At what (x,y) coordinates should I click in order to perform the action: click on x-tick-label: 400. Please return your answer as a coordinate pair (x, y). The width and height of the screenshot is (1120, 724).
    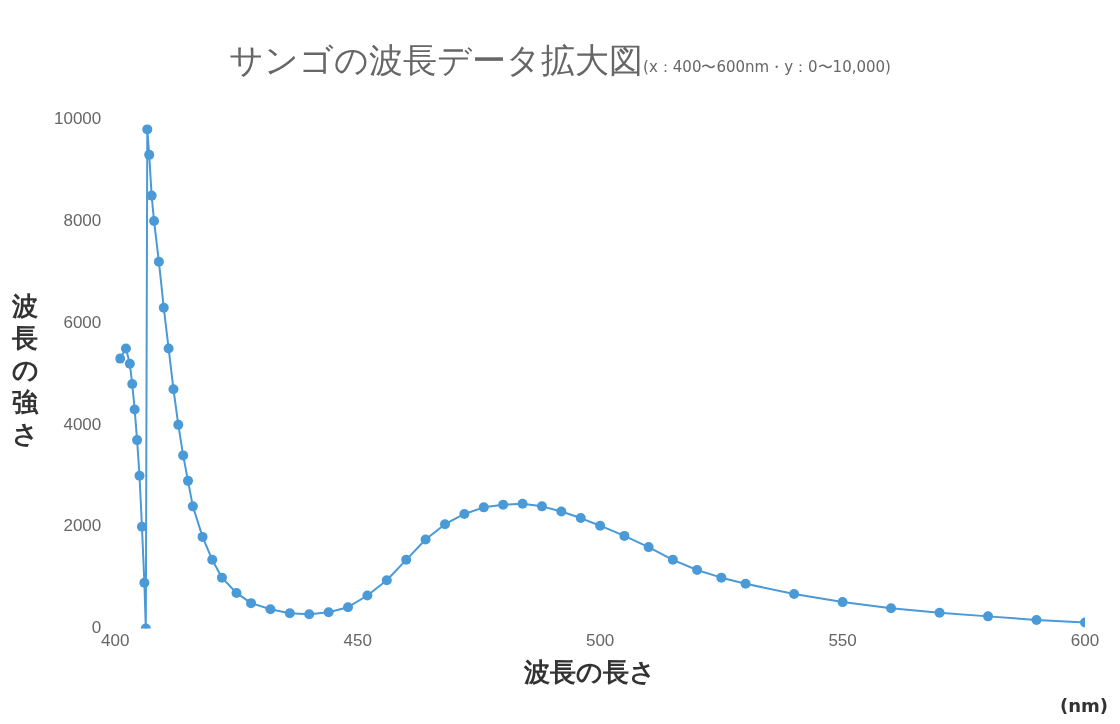
    Looking at the image, I should click on (115, 641).